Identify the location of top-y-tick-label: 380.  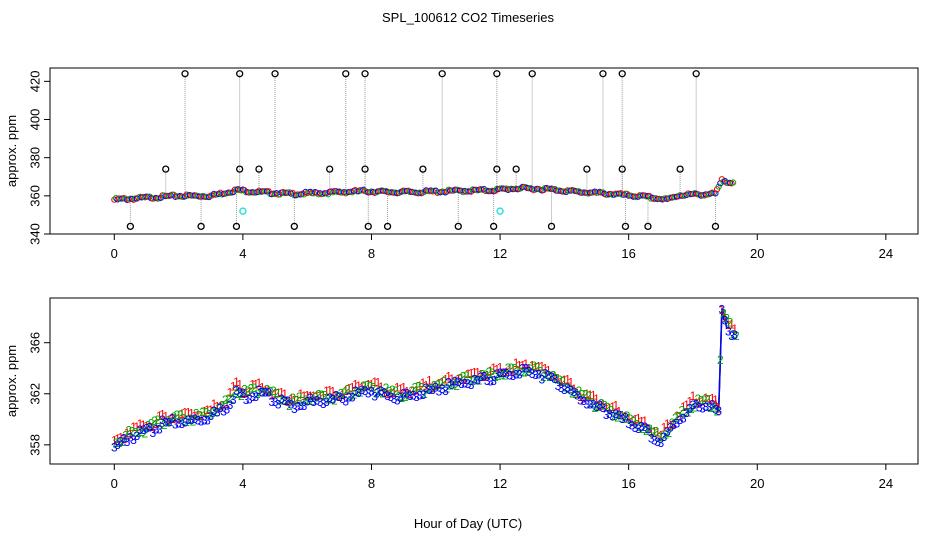
(34, 158).